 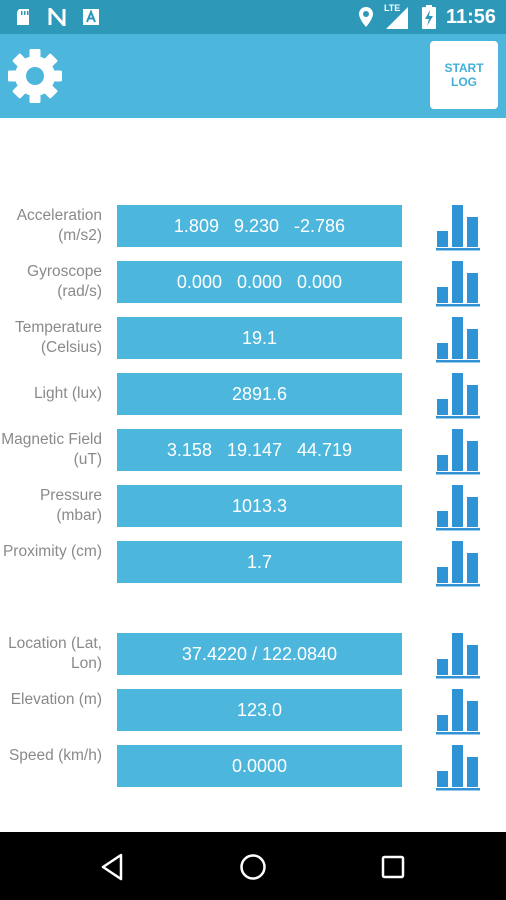 I want to click on sensor-row-temperature: Temperature (Celsius) 19.1, so click(x=253, y=340).